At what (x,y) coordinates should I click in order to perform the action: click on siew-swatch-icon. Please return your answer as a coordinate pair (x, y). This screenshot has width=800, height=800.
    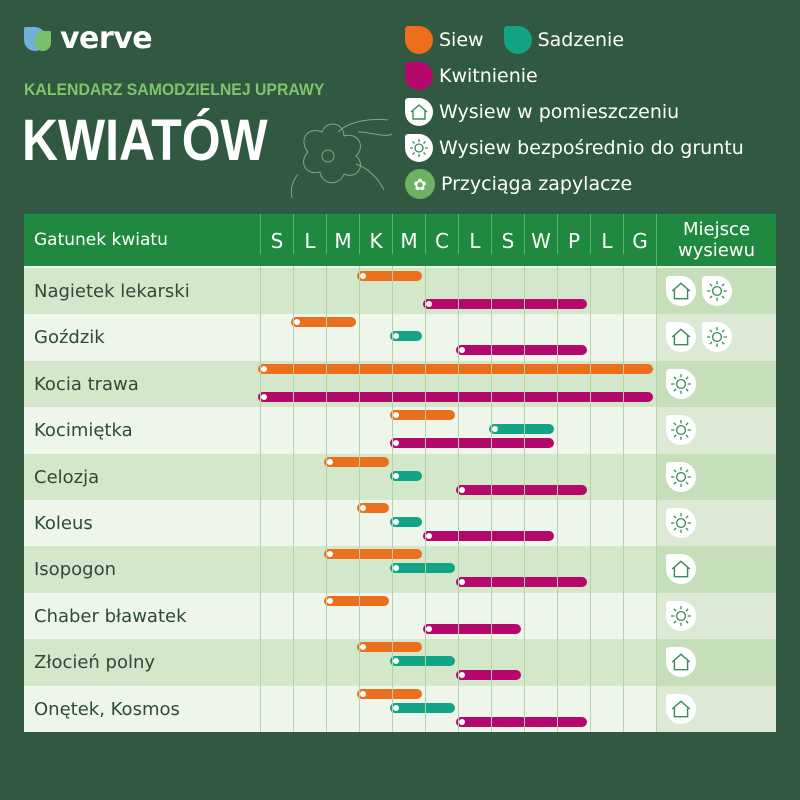
    Looking at the image, I should click on (419, 40).